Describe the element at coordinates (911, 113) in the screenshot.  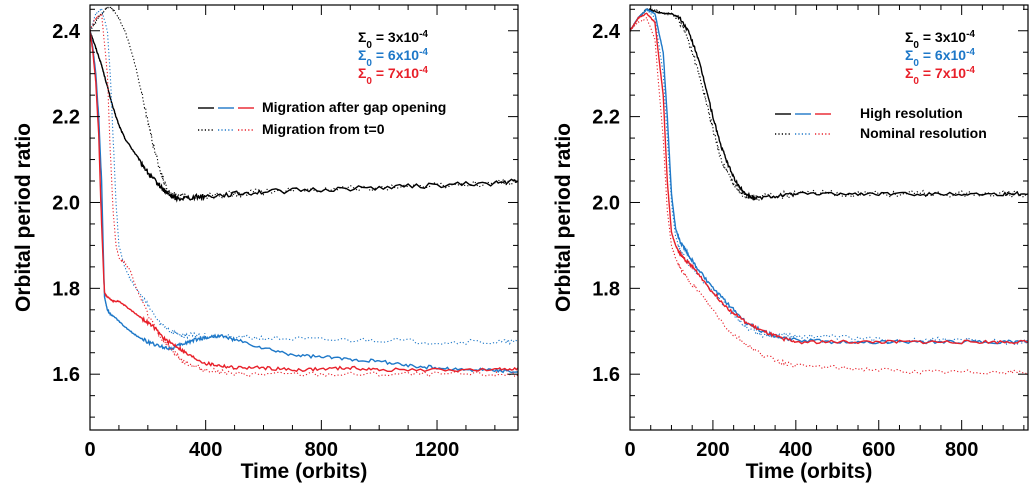
I see `legend-label: High resolution` at that location.